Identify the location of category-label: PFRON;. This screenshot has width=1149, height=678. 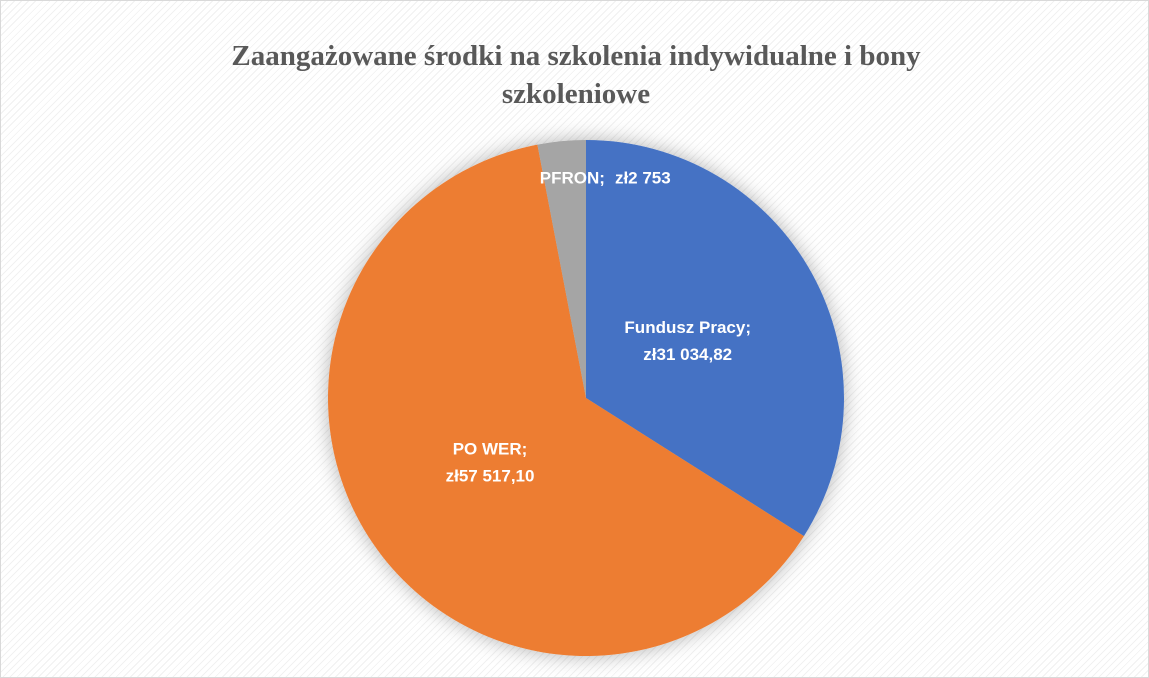
(572, 178).